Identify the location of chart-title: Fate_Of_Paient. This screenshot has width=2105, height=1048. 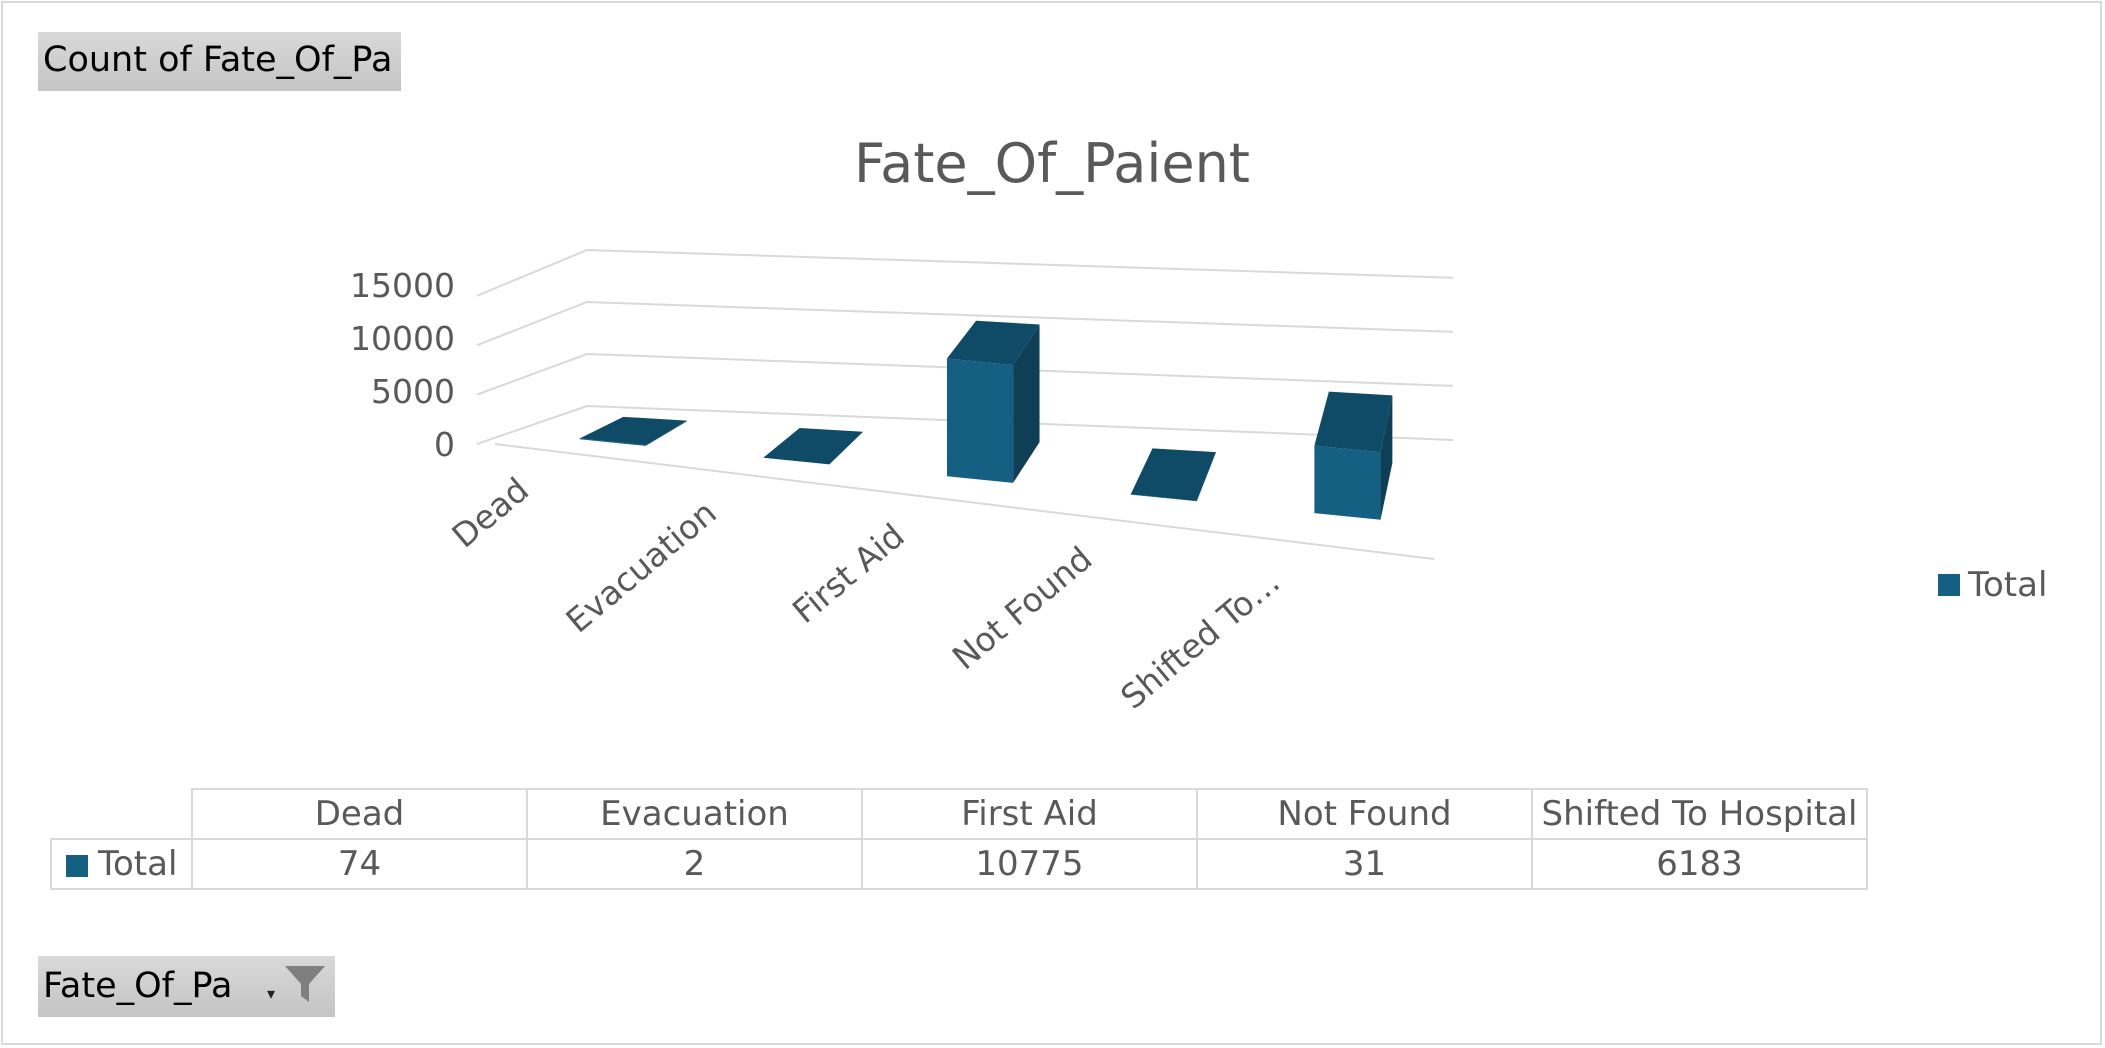
(1052, 163).